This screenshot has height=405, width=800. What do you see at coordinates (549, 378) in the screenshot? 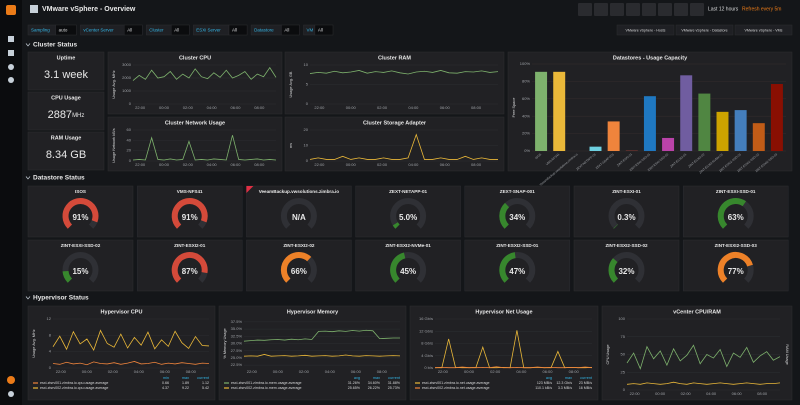
I see `legend-column-header: avg` at bounding box center [549, 378].